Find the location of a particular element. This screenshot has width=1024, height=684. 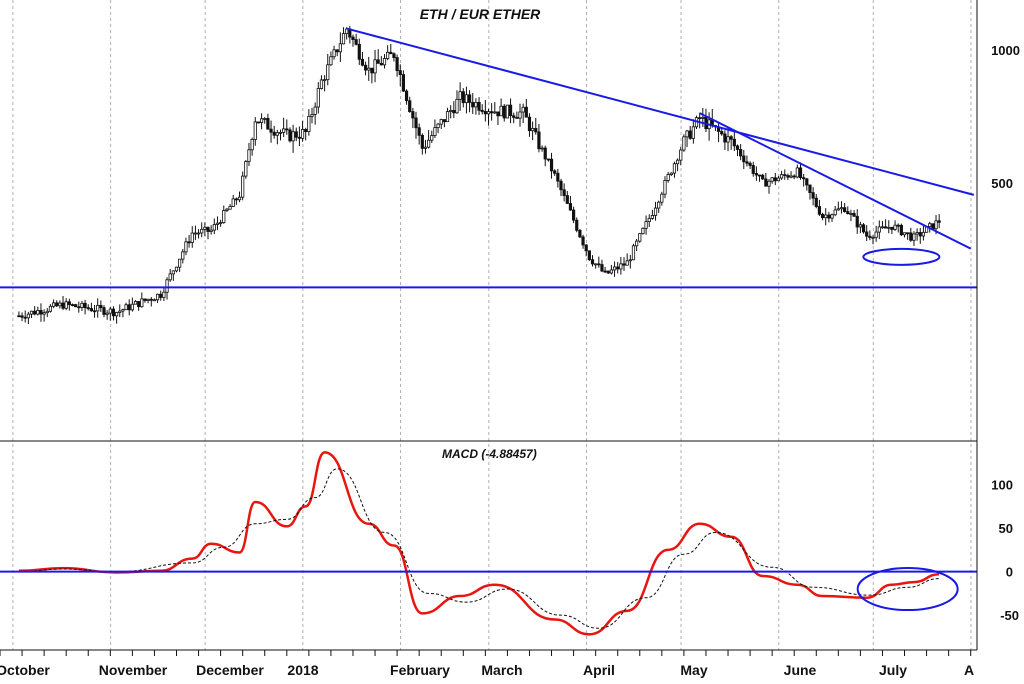

month-label: February is located at coordinates (420, 670).